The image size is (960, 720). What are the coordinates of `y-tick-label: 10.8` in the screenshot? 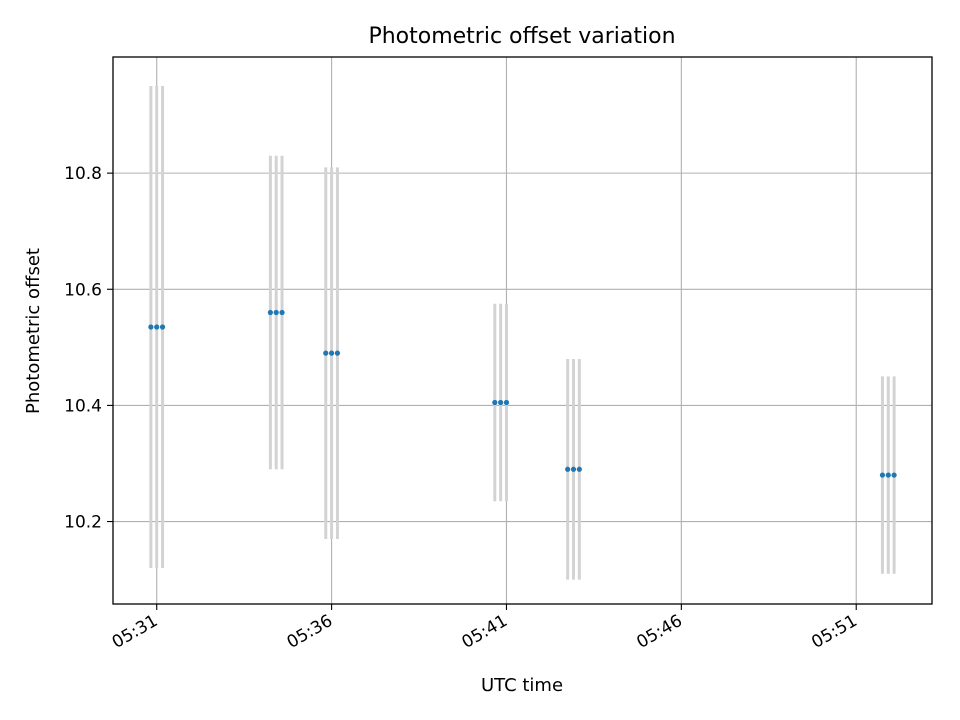 It's located at (83, 174).